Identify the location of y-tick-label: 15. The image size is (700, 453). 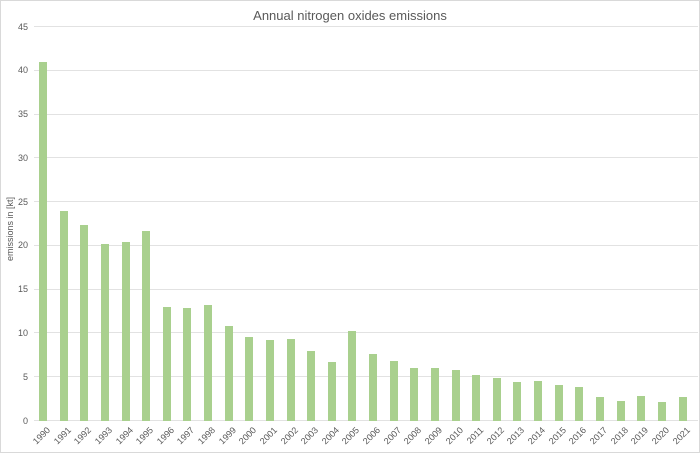
(22, 289).